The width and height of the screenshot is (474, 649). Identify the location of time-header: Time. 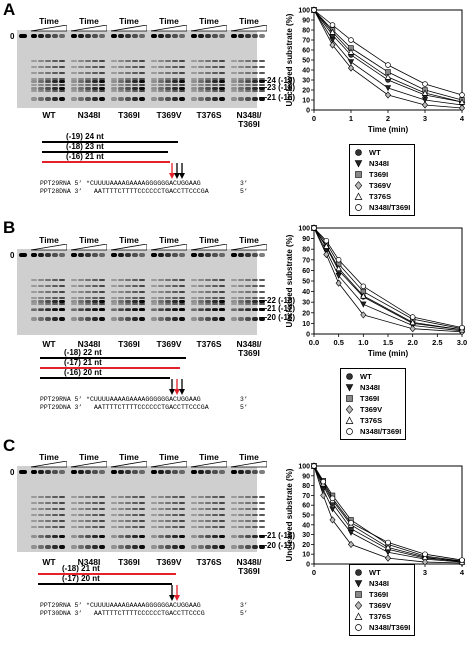
(169, 21).